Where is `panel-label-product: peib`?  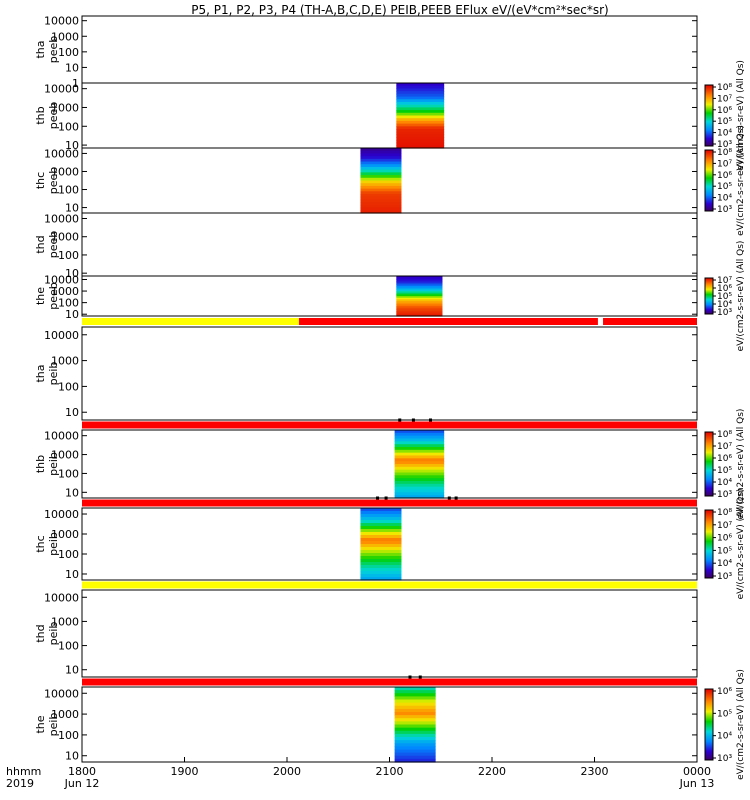
panel-label-product: peib is located at coordinates (53, 374).